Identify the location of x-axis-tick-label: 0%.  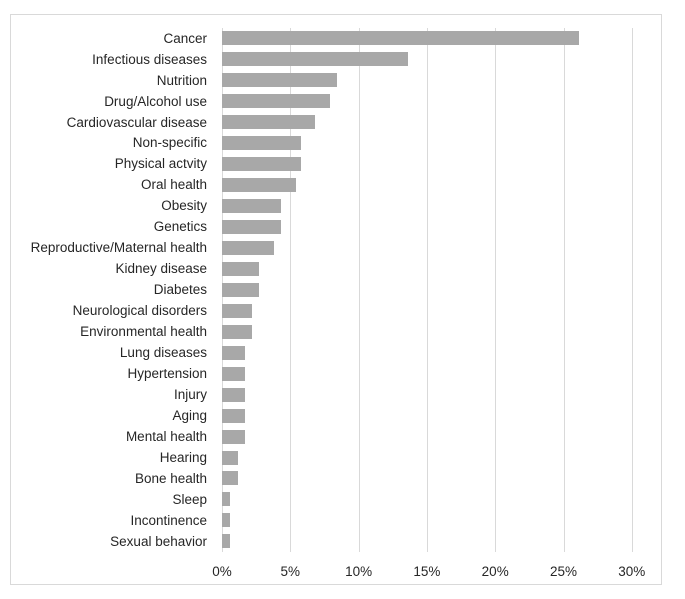
(222, 571).